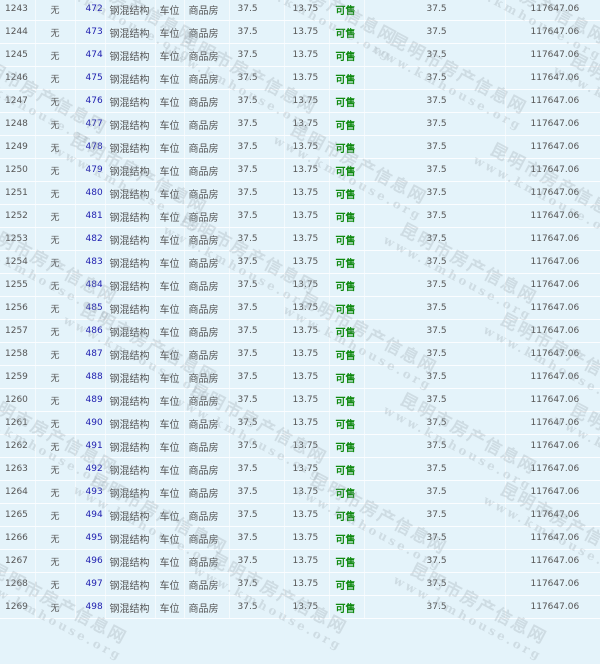 The height and width of the screenshot is (664, 600). Describe the element at coordinates (94, 584) in the screenshot. I see `room-number-link: 497` at that location.